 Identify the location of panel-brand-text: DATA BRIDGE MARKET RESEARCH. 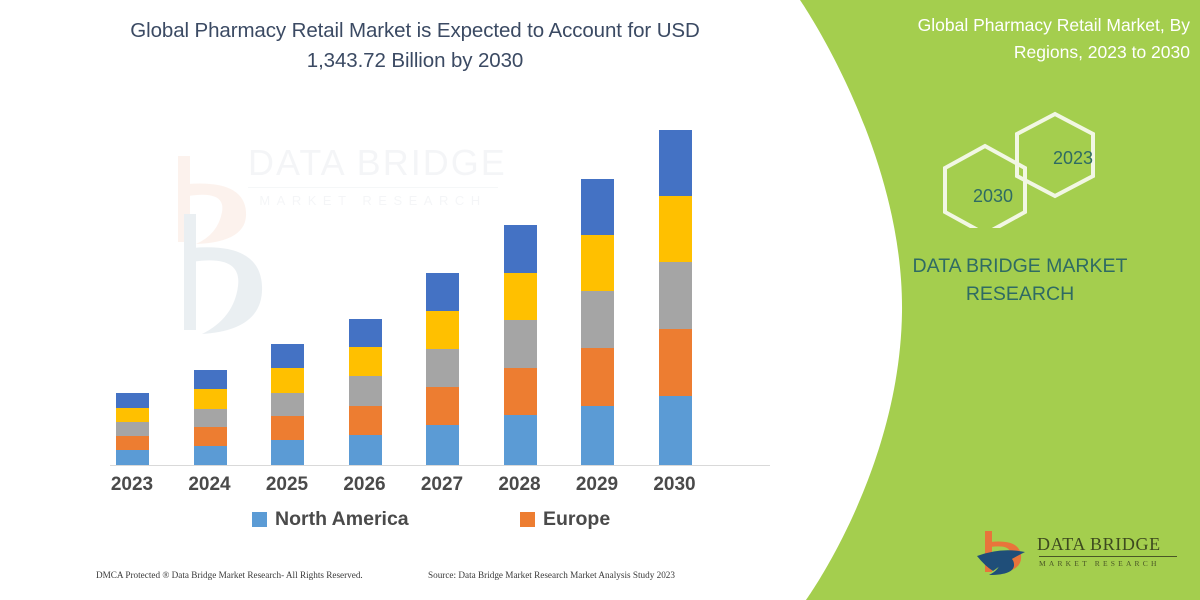
(1020, 280).